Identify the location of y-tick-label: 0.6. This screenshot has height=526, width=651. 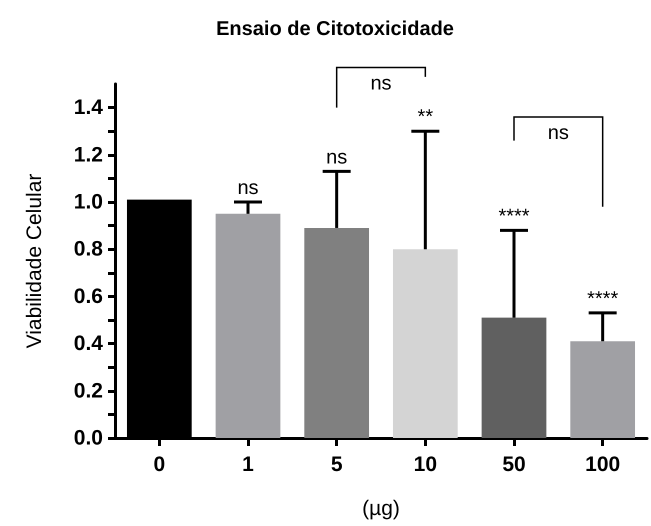
(88, 296).